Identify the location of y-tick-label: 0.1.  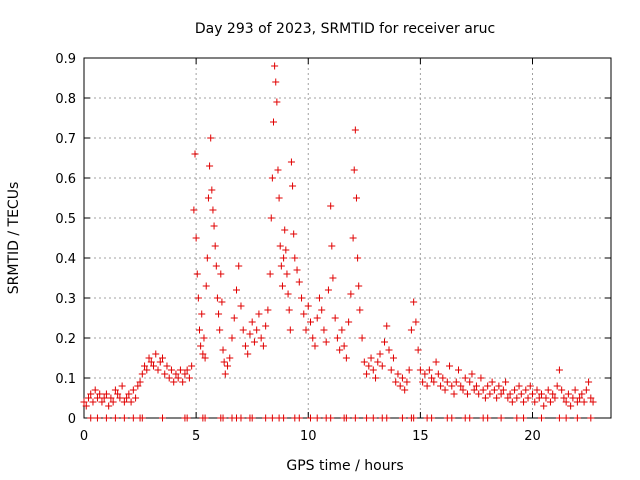
(65, 379).